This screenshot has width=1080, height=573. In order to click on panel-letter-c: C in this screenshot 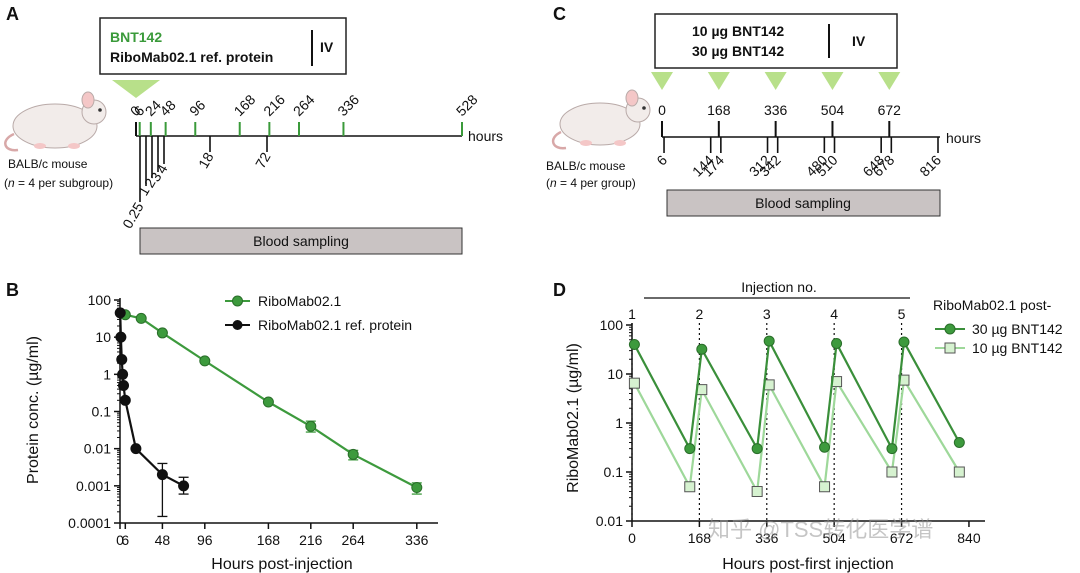, I will do `click(559, 14)`.